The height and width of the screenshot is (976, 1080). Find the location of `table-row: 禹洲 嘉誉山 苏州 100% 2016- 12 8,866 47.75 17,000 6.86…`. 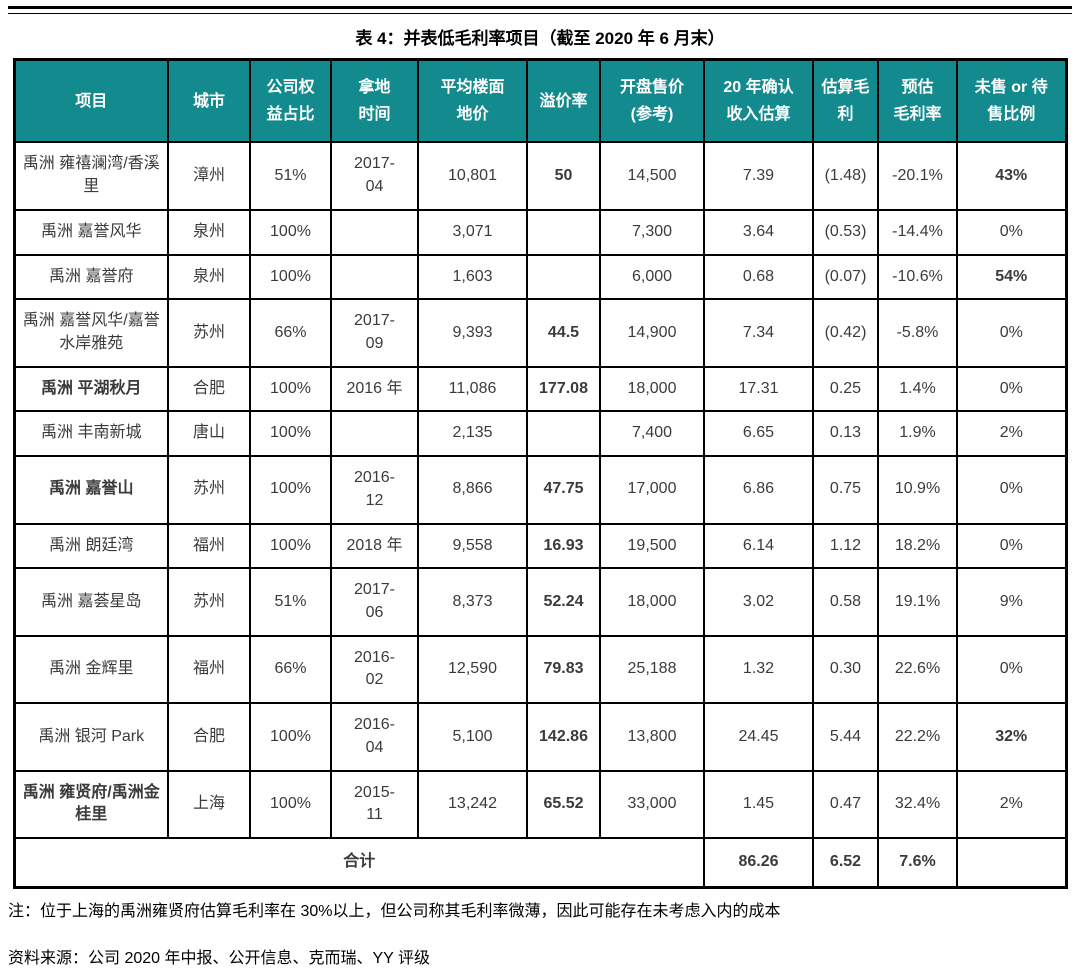

table-row: 禹洲 嘉誉山 苏州 100% 2016- 12 8,866 47.75 17,000 6.86… is located at coordinates (540, 490).